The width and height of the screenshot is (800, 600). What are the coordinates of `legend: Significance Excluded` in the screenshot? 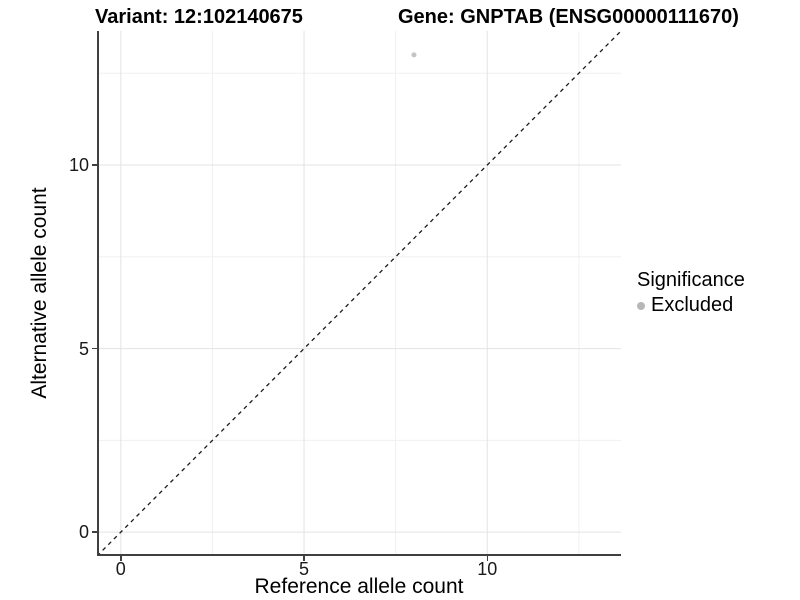 It's located at (691, 293).